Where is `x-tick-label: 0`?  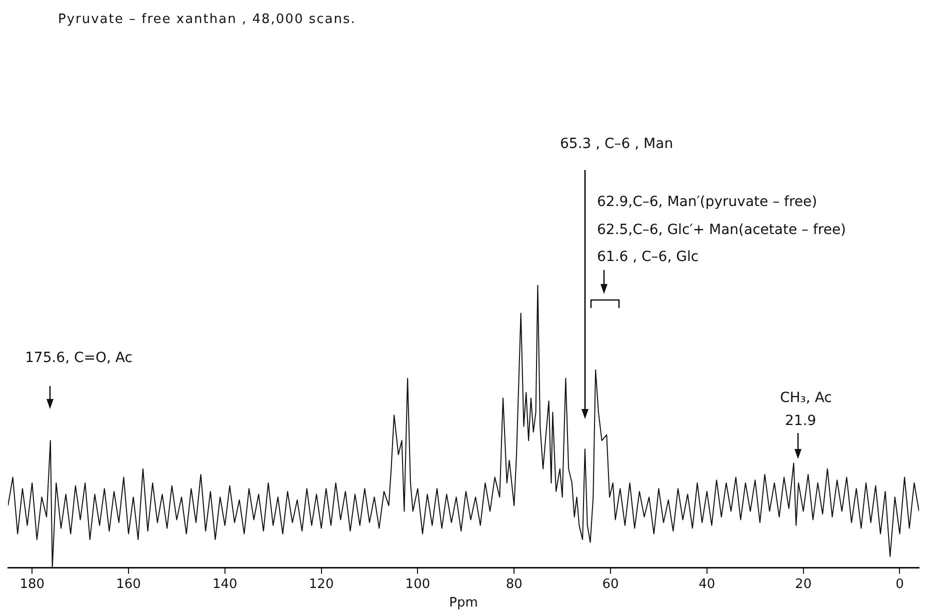
x-tick-label: 0 is located at coordinates (900, 584).